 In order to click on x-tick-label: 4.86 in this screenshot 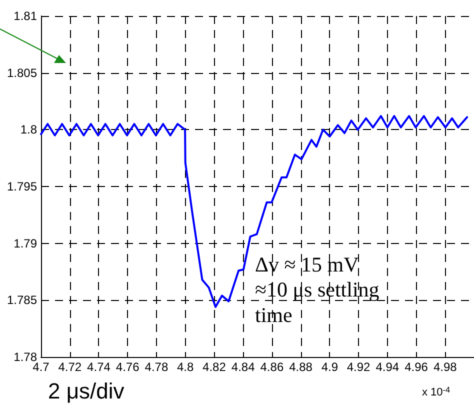, I will do `click(272, 367)`.